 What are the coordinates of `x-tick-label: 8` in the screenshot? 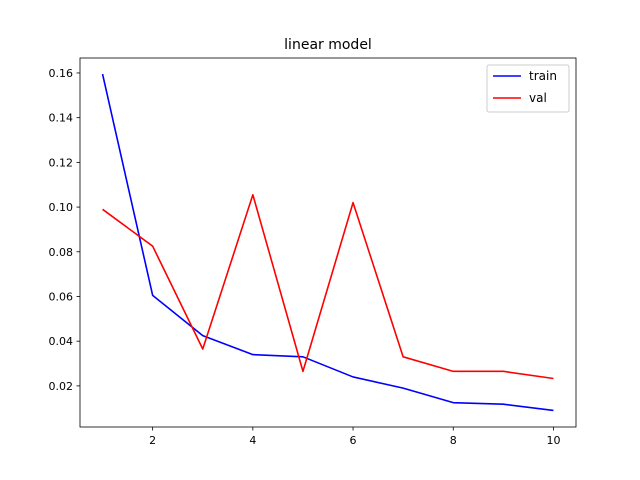 It's located at (453, 440).